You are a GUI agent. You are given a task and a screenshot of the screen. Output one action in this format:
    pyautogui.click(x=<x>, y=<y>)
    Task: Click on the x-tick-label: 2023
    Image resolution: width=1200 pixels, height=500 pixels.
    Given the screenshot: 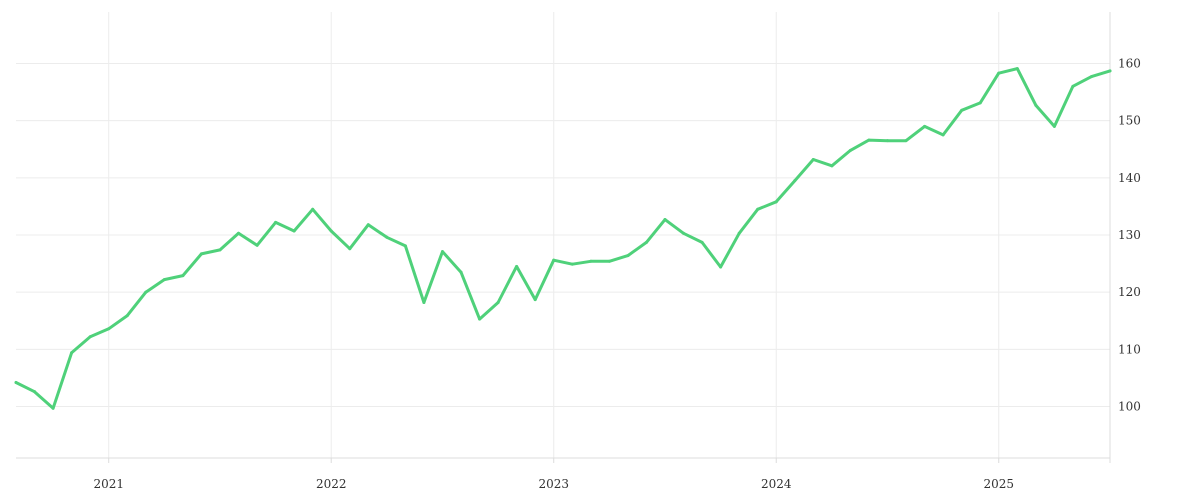 What is the action you would take?
    pyautogui.click(x=553, y=484)
    